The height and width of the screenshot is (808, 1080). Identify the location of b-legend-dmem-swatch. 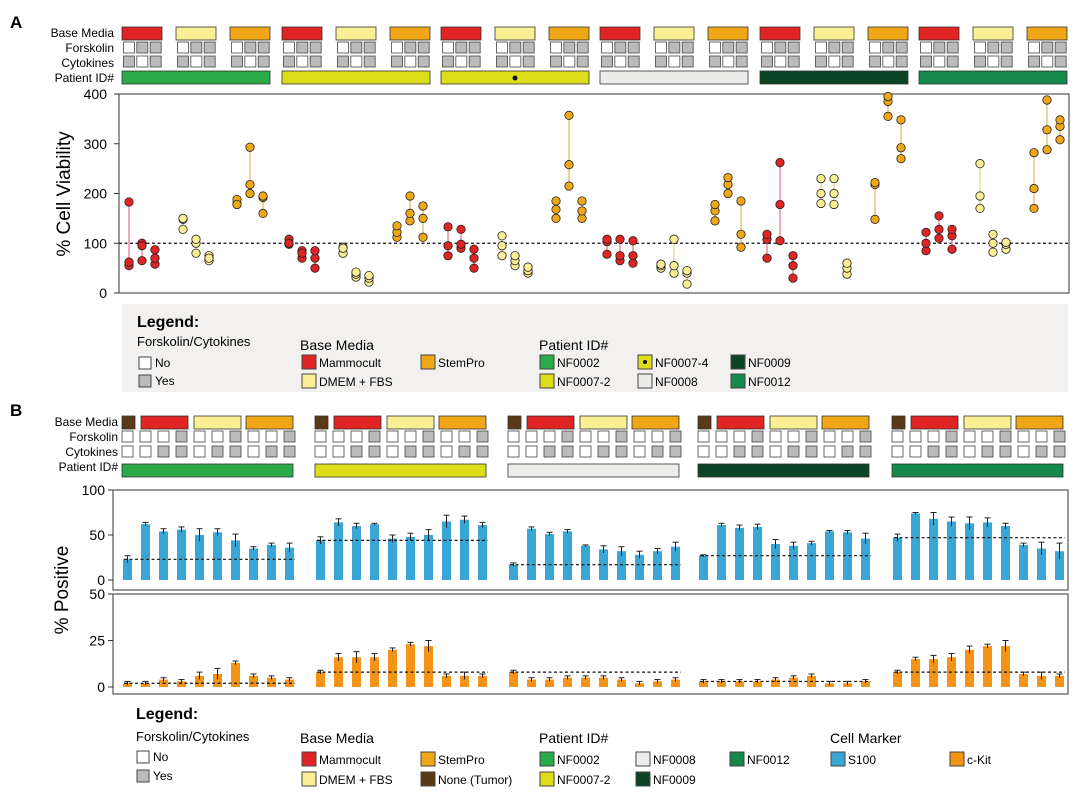
(309, 779).